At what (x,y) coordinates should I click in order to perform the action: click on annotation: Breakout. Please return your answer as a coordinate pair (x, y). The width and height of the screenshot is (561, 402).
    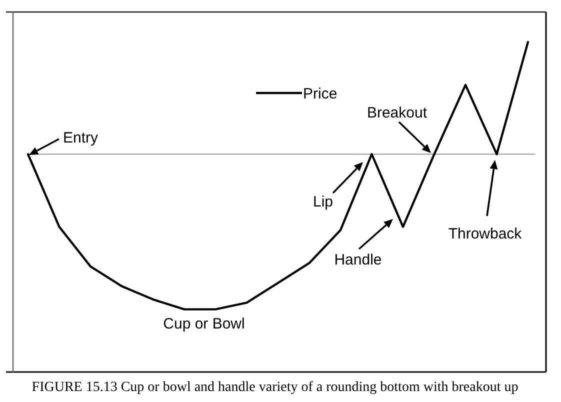
    Looking at the image, I should click on (397, 113).